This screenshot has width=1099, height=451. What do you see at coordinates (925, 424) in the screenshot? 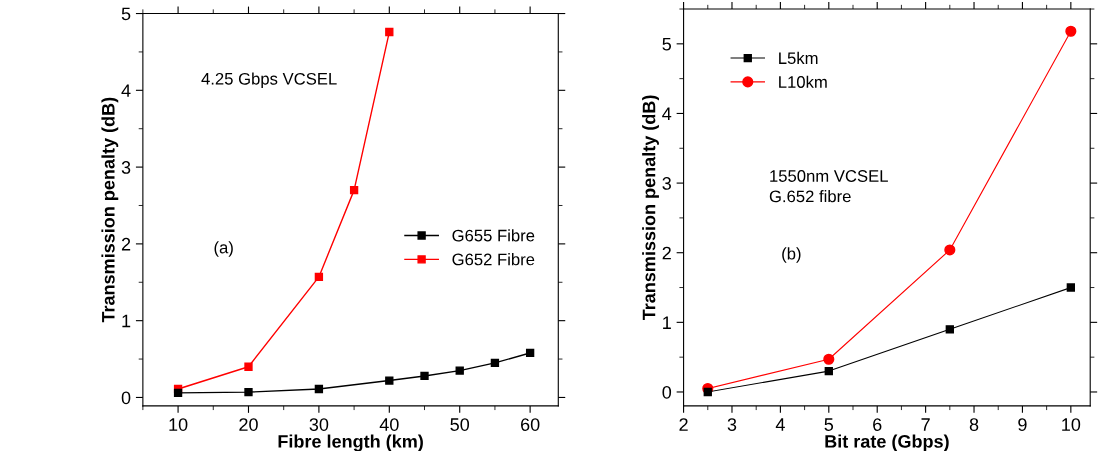
I see `x-tick-label: 7` at bounding box center [925, 424].